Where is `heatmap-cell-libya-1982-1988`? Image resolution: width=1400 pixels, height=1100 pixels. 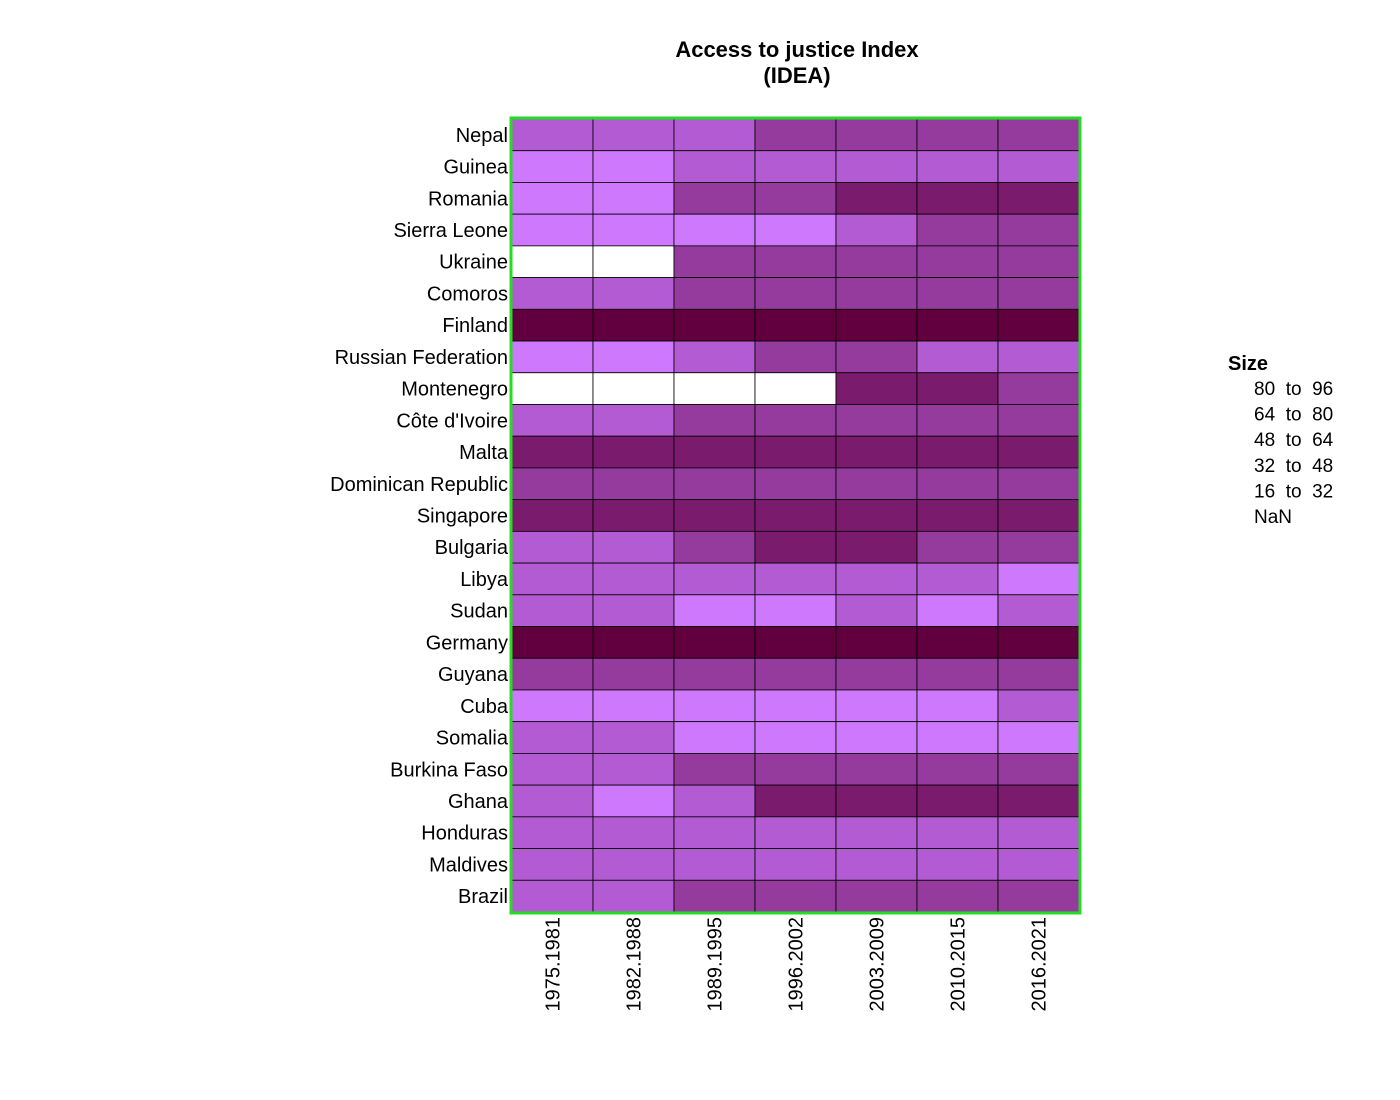 heatmap-cell-libya-1982-1988 is located at coordinates (633, 579).